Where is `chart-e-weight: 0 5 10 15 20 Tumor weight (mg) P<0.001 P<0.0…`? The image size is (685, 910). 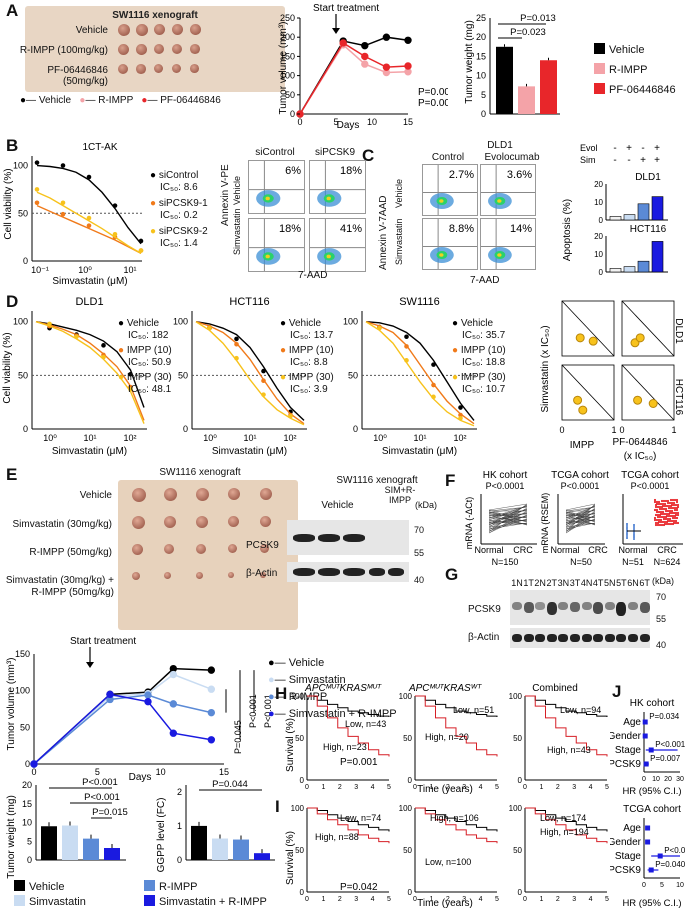 chart-e-weight: 0 5 10 15 20 Tumor weight (mg) P<0.001 P<0.0… is located at coordinates (67, 828).